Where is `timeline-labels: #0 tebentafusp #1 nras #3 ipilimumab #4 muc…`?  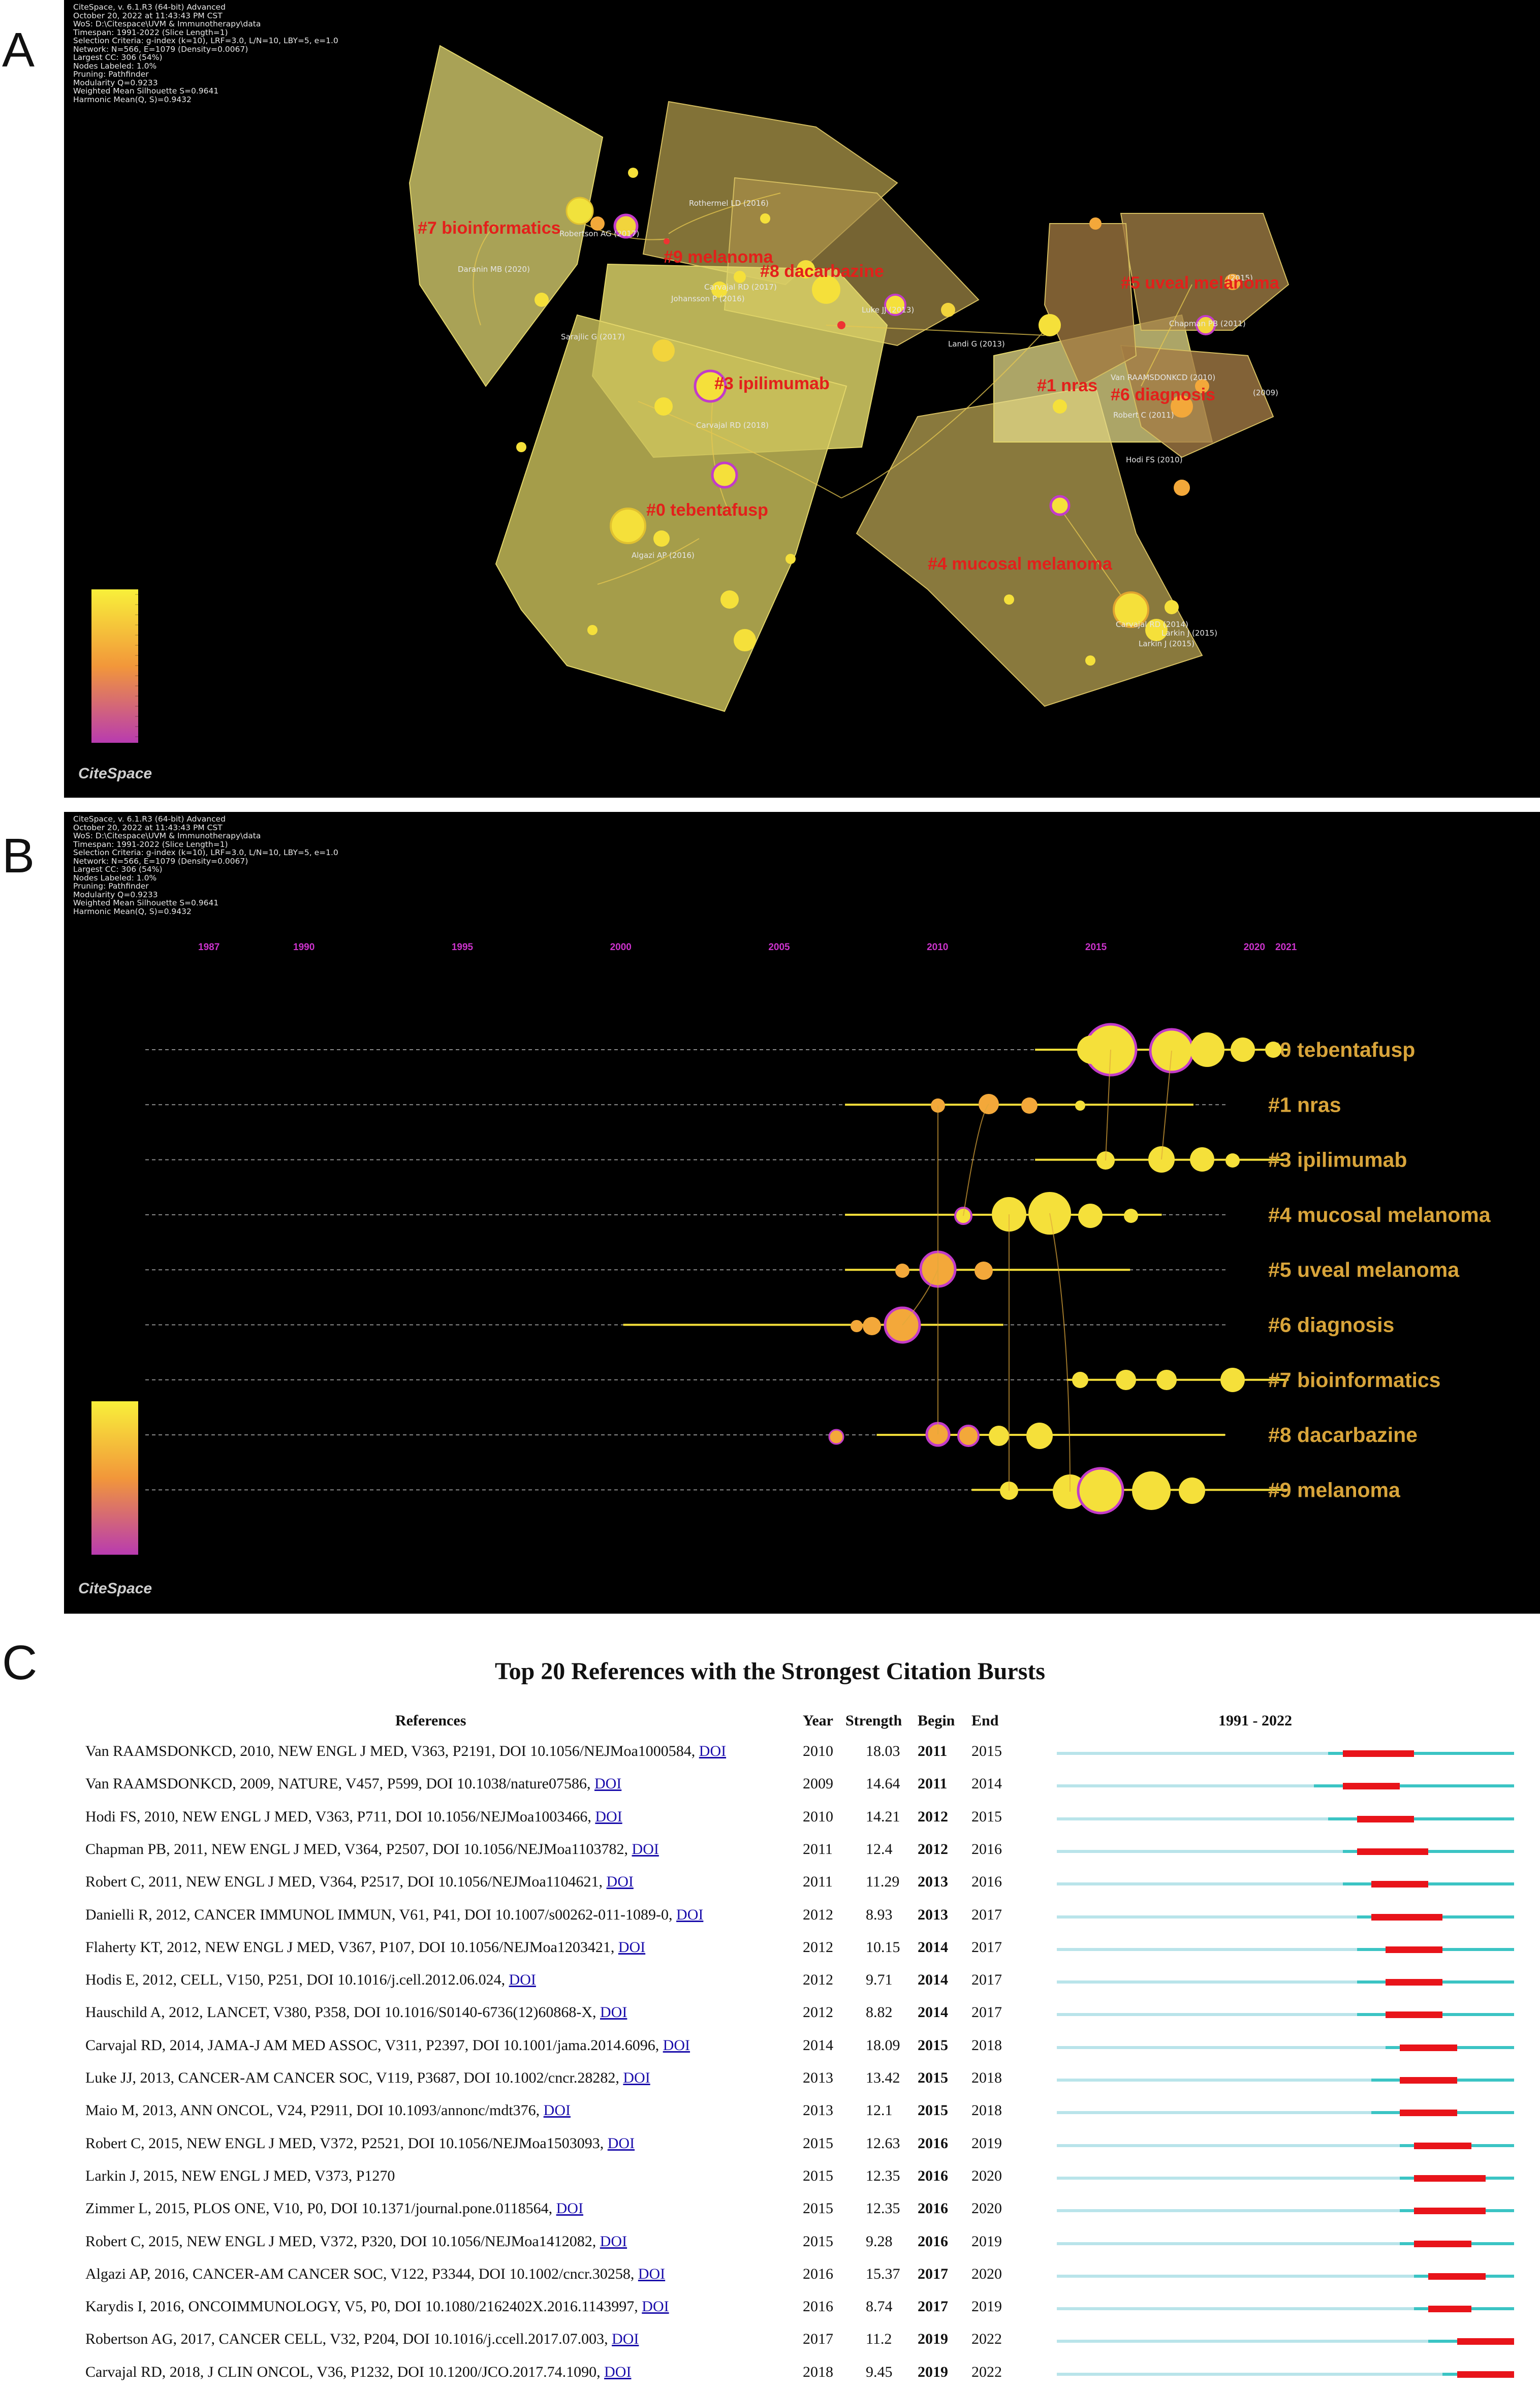 timeline-labels: #0 tebentafusp #1 nras #3 ipilimumab #4 muc… is located at coordinates (1380, 1269).